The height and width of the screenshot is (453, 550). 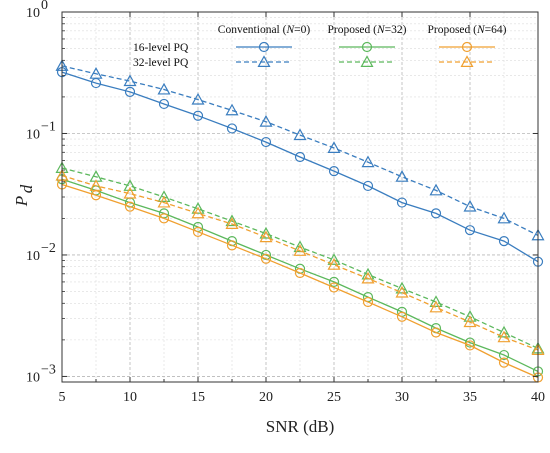 I want to click on legend-header-suffix: =0), so click(x=302, y=30).